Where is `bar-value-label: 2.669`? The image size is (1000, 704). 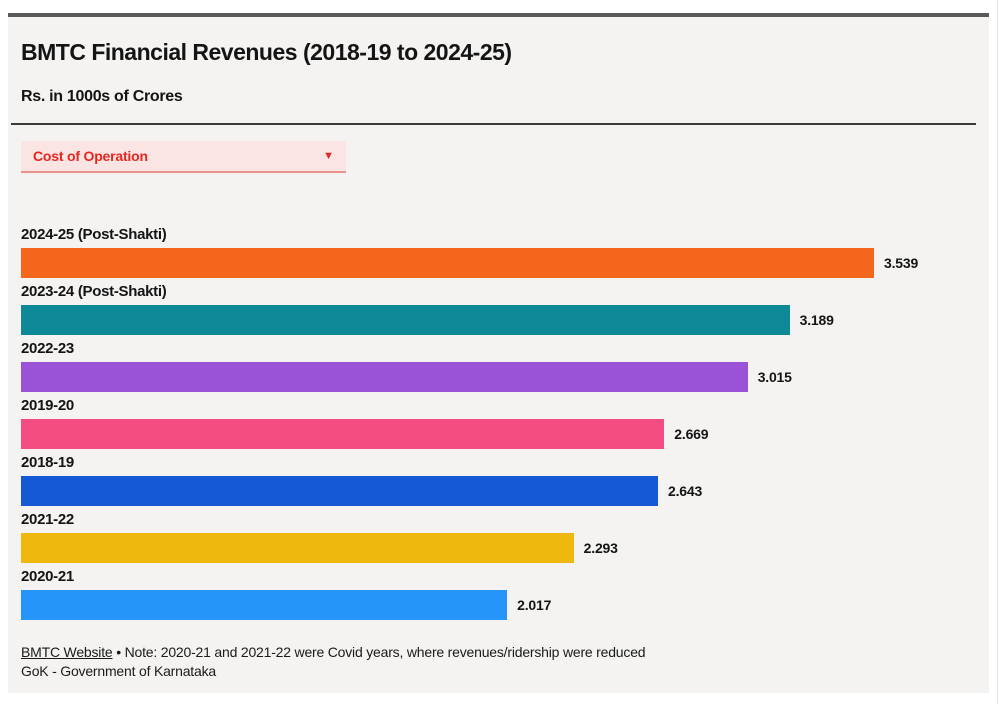
bar-value-label: 2.669 is located at coordinates (691, 434).